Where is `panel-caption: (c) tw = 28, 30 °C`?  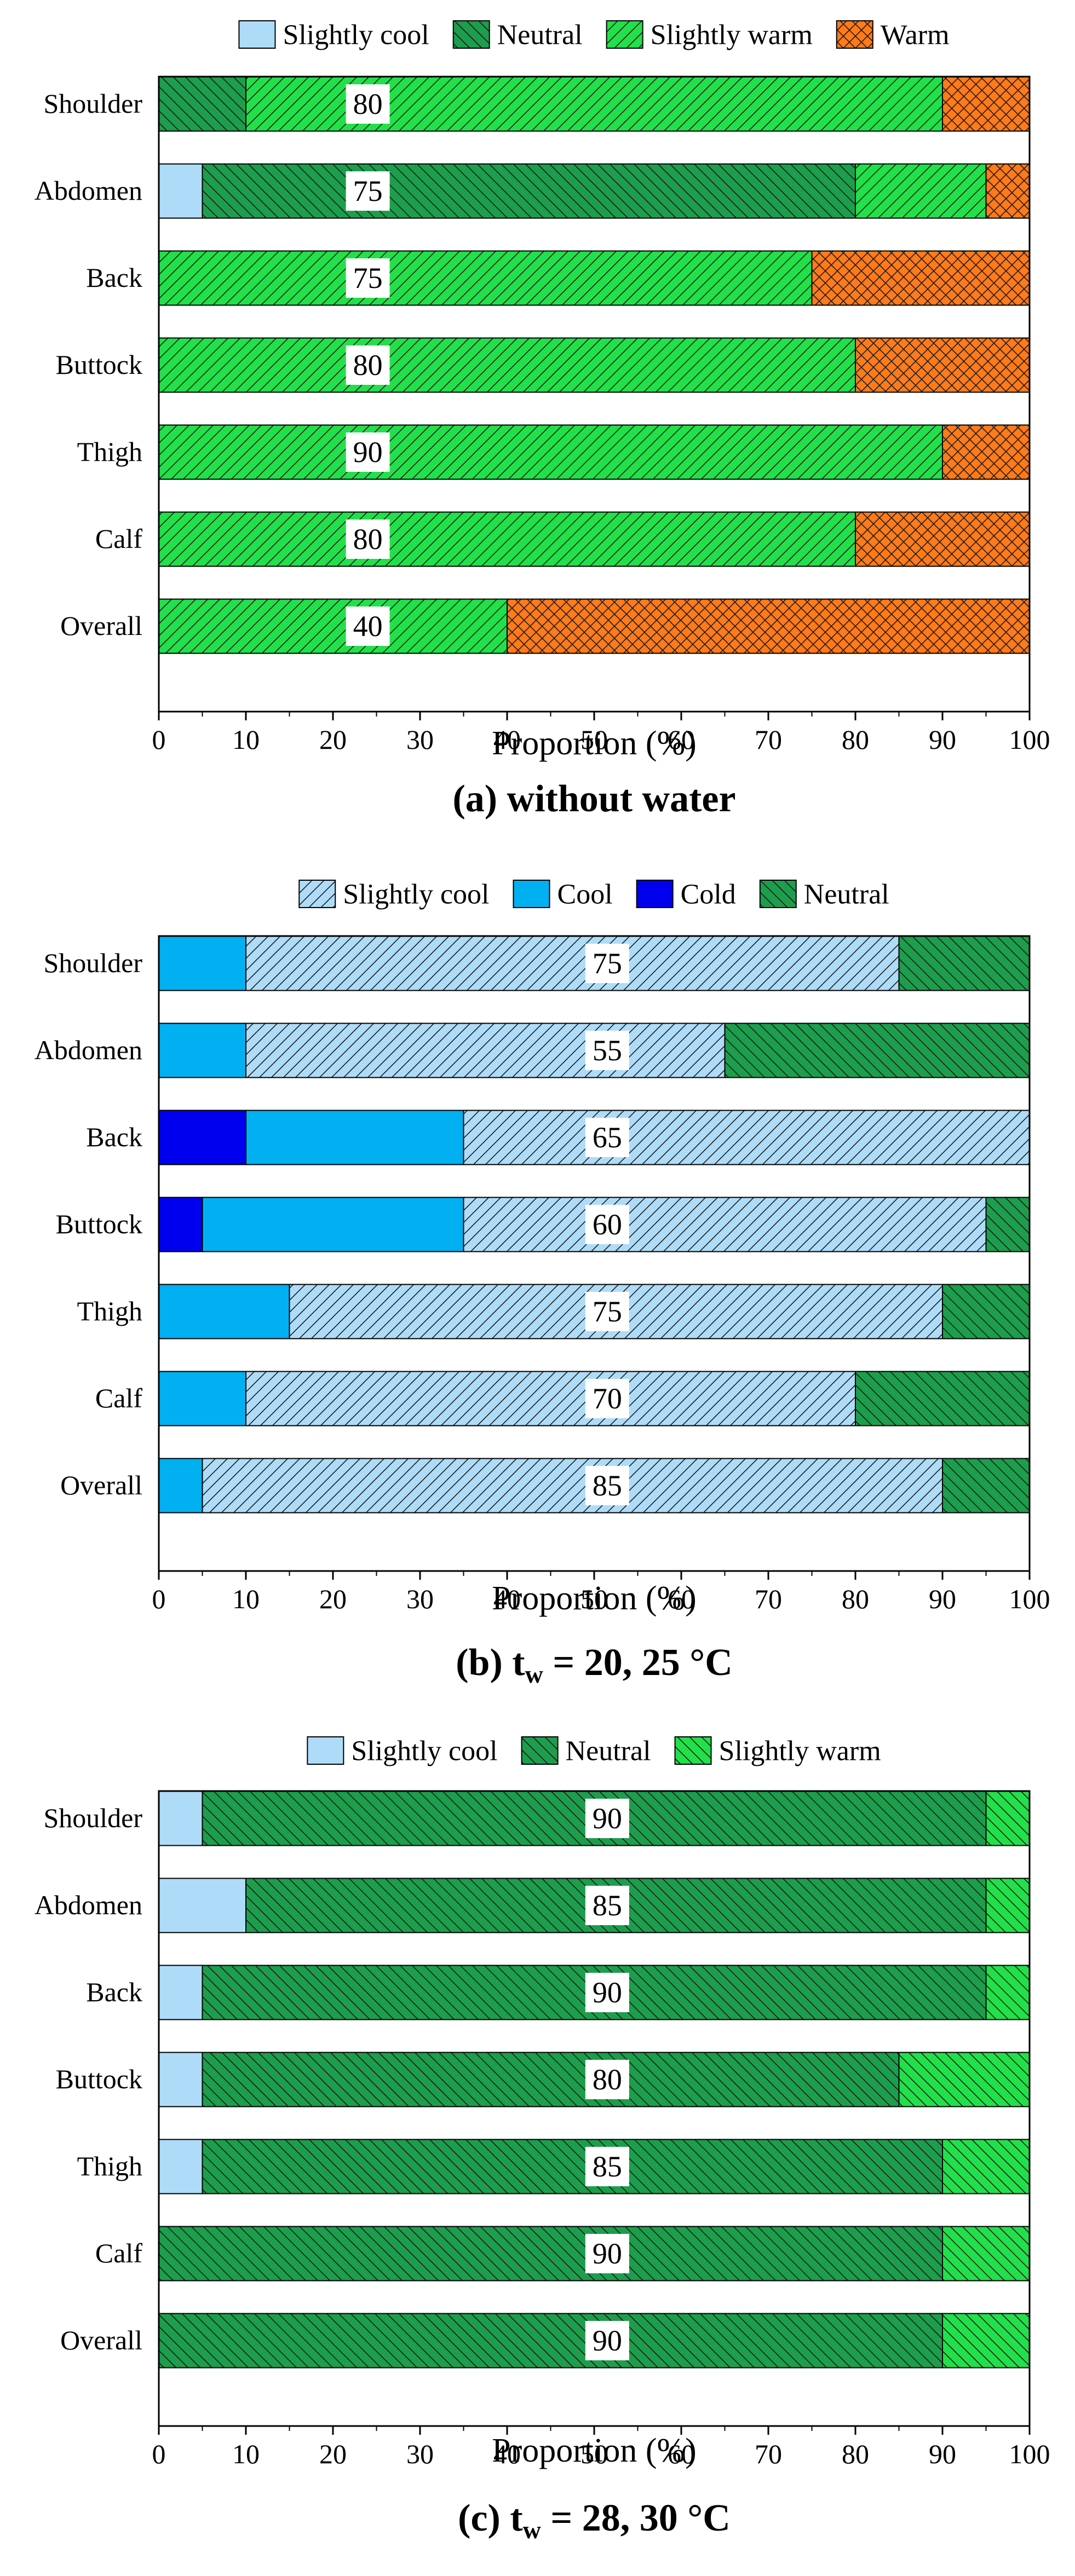 panel-caption: (c) tw = 28, 30 °C is located at coordinates (595, 2520).